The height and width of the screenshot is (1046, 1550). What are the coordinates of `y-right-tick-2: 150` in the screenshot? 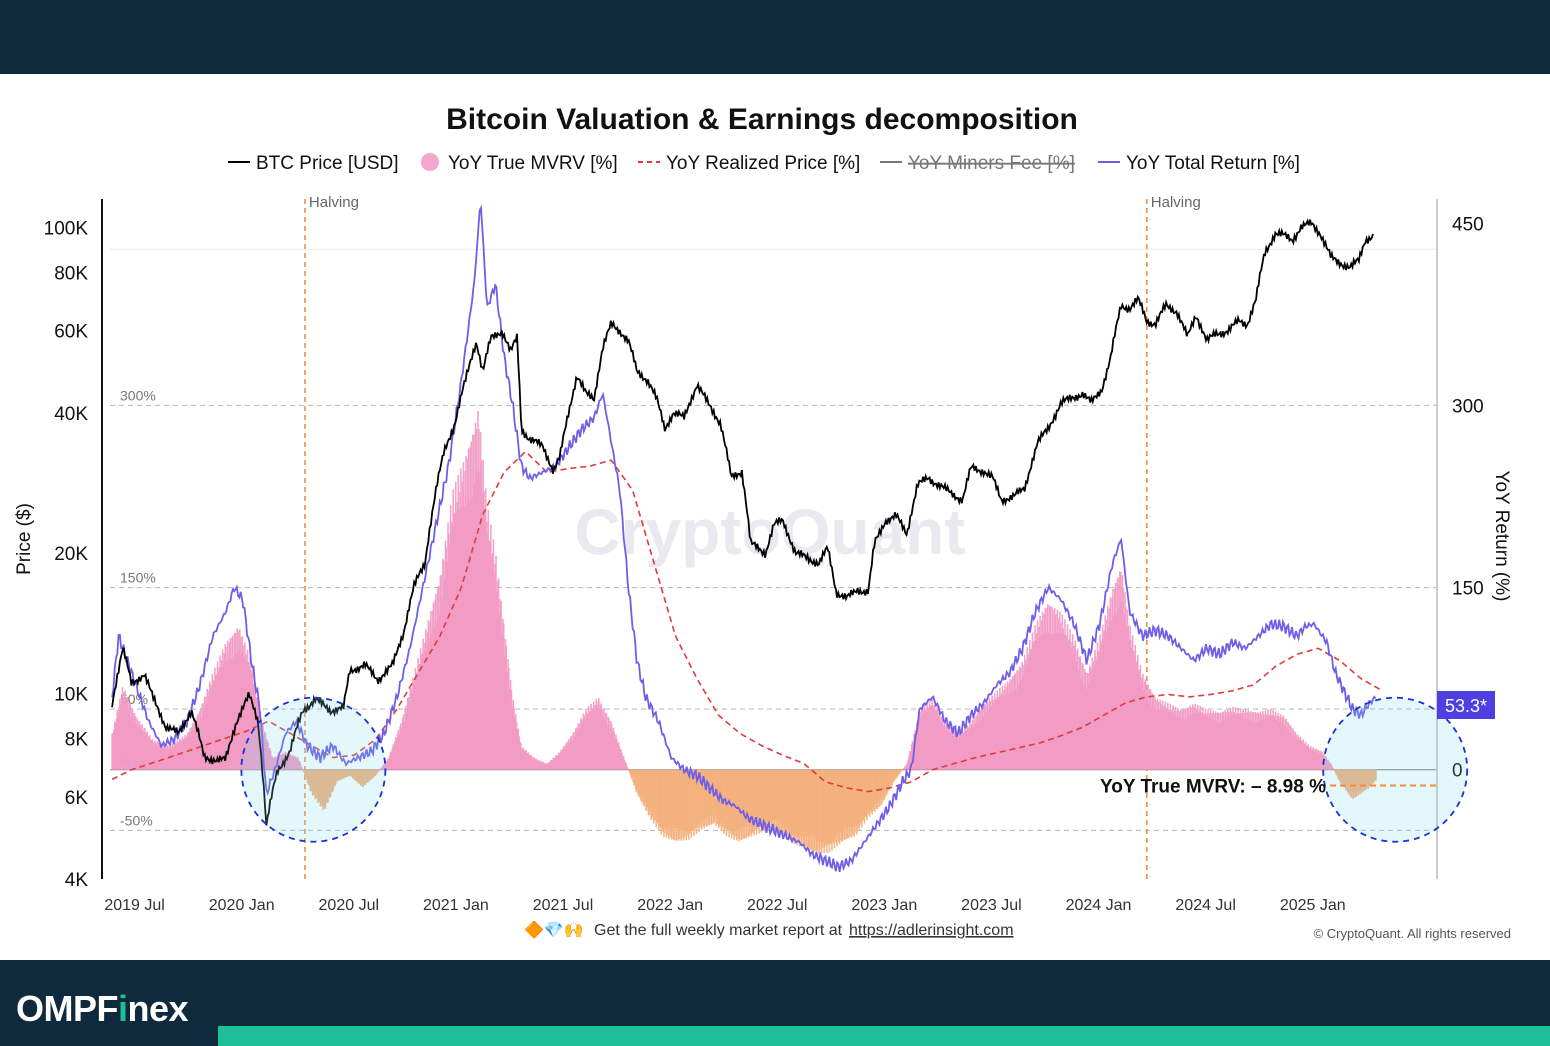 It's located at (1468, 589).